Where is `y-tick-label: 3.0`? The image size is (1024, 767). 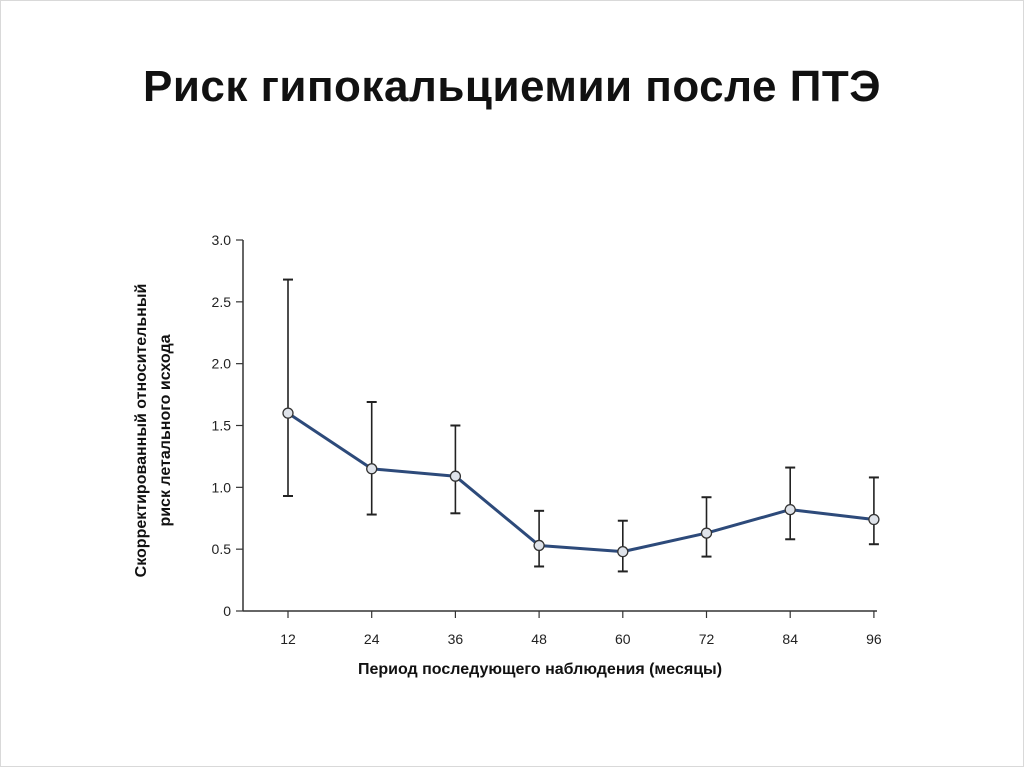 y-tick-label: 3.0 is located at coordinates (222, 240).